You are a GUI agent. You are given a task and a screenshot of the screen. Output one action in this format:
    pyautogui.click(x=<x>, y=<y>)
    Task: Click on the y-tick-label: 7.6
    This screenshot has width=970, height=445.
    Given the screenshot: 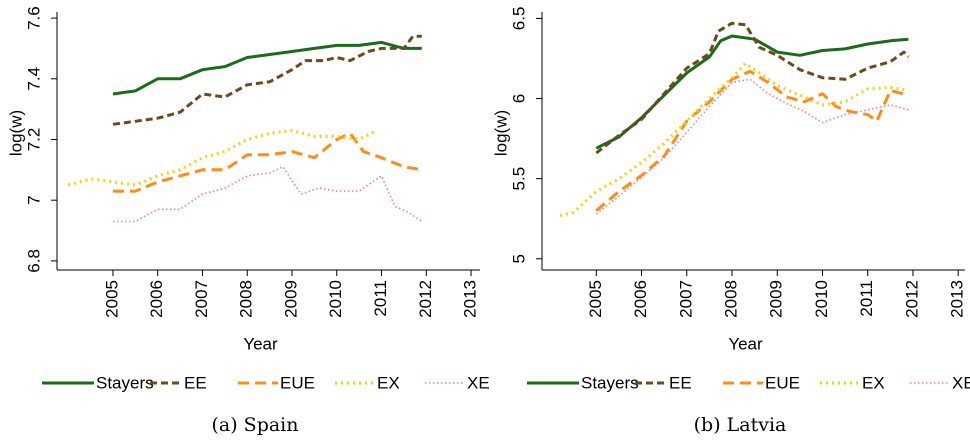 What is the action you would take?
    pyautogui.click(x=33, y=18)
    